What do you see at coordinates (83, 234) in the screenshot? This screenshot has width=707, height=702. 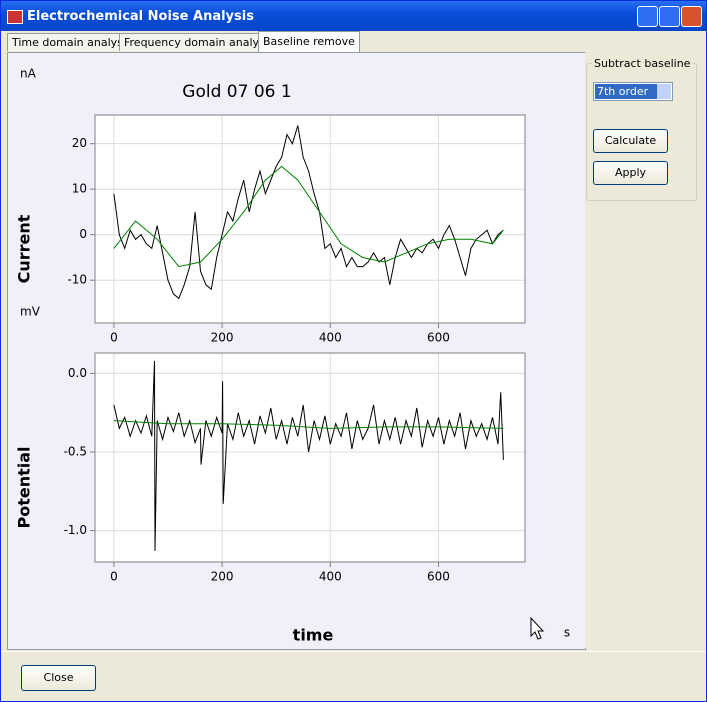 I see `y-tick-label: 0` at bounding box center [83, 234].